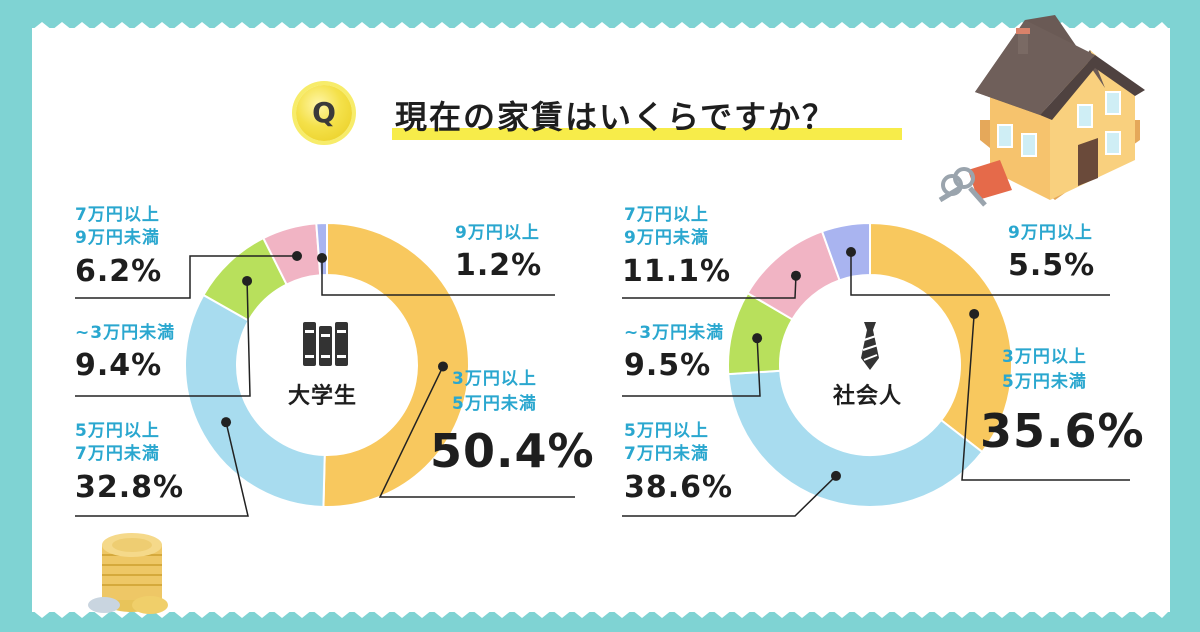  Describe the element at coordinates (396, 364) in the screenshot. I see `students-slice-3to5` at that location.